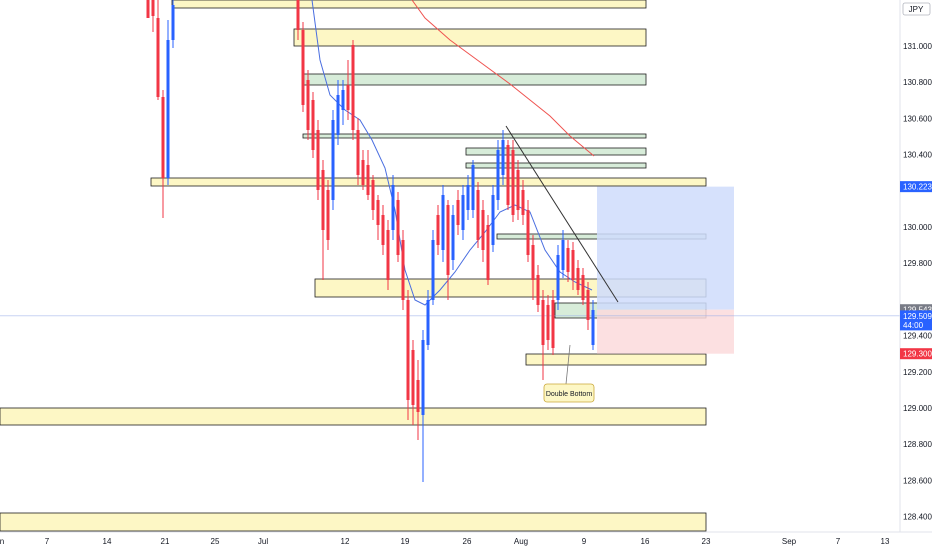  What do you see at coordinates (838, 541) in the screenshot?
I see `time-tick-label: 7` at bounding box center [838, 541].